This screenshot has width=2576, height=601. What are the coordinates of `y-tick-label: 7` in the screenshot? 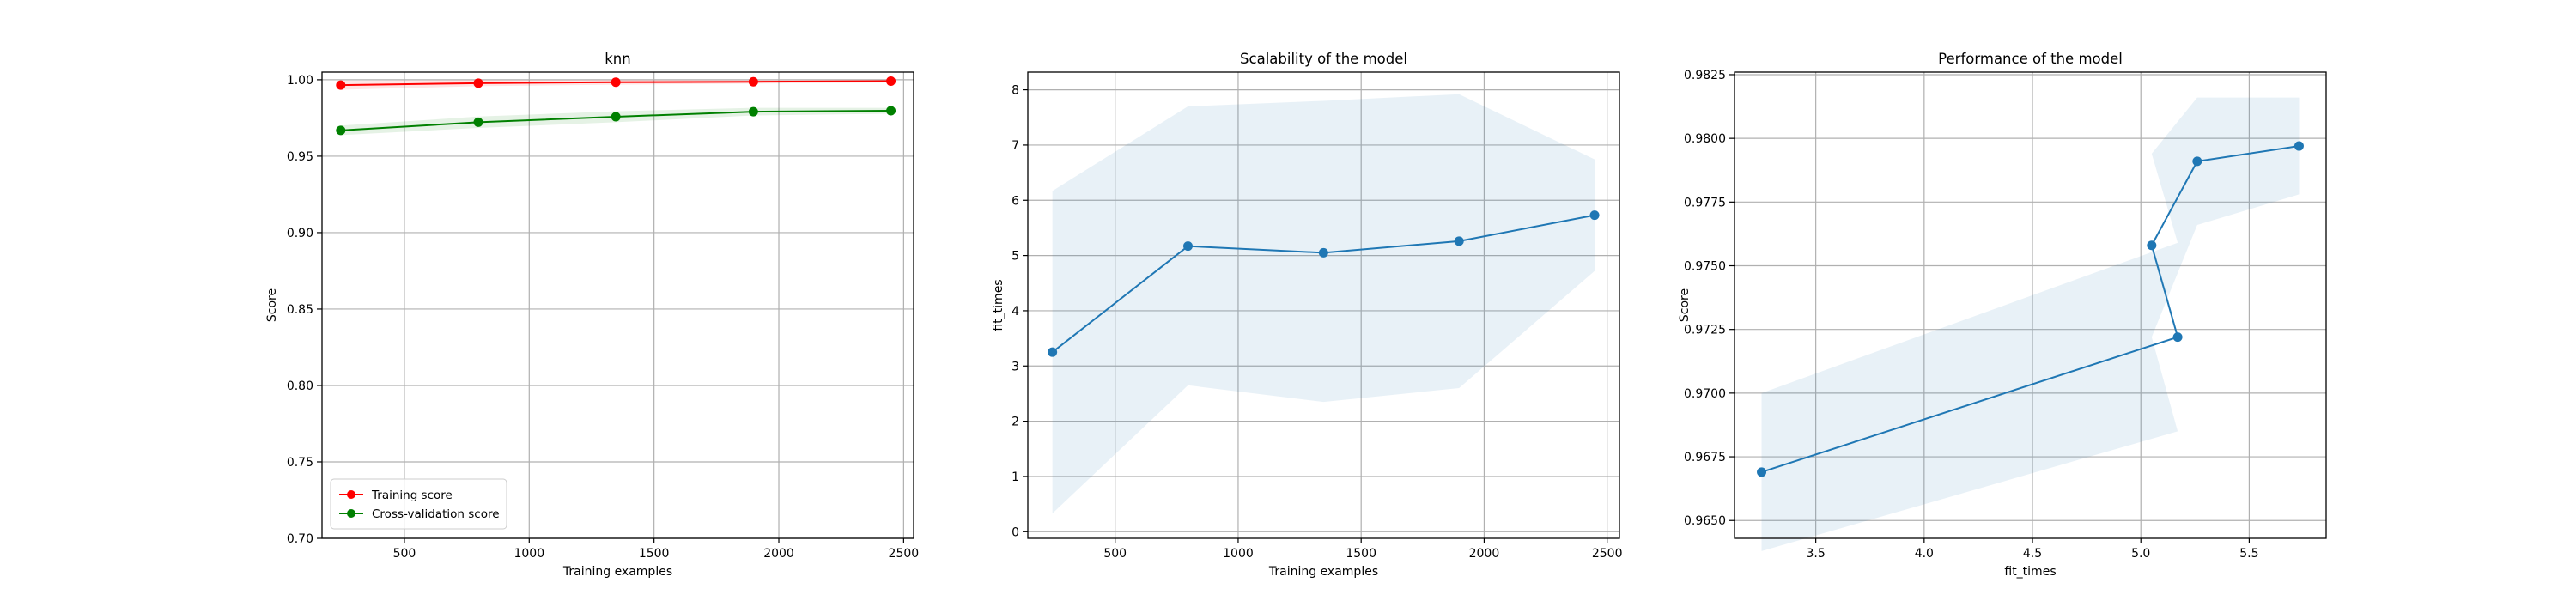 It's located at (1016, 146).